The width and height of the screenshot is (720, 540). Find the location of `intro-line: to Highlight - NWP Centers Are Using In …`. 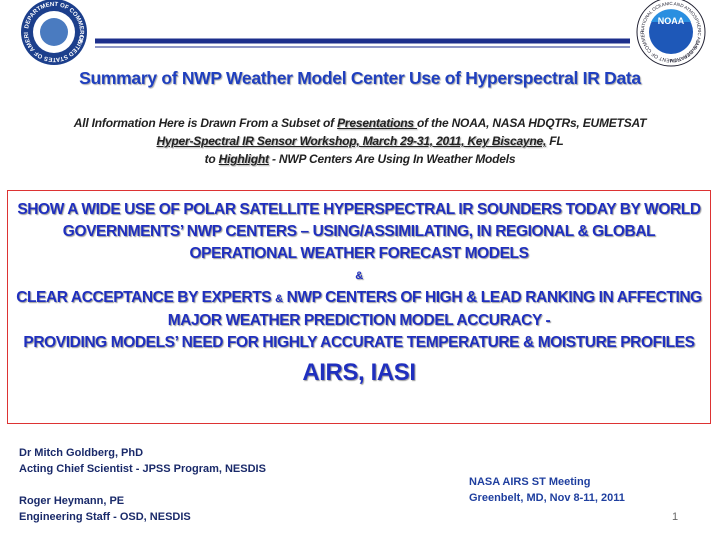

intro-line: to Highlight - NWP Centers Are Using In … is located at coordinates (360, 159).